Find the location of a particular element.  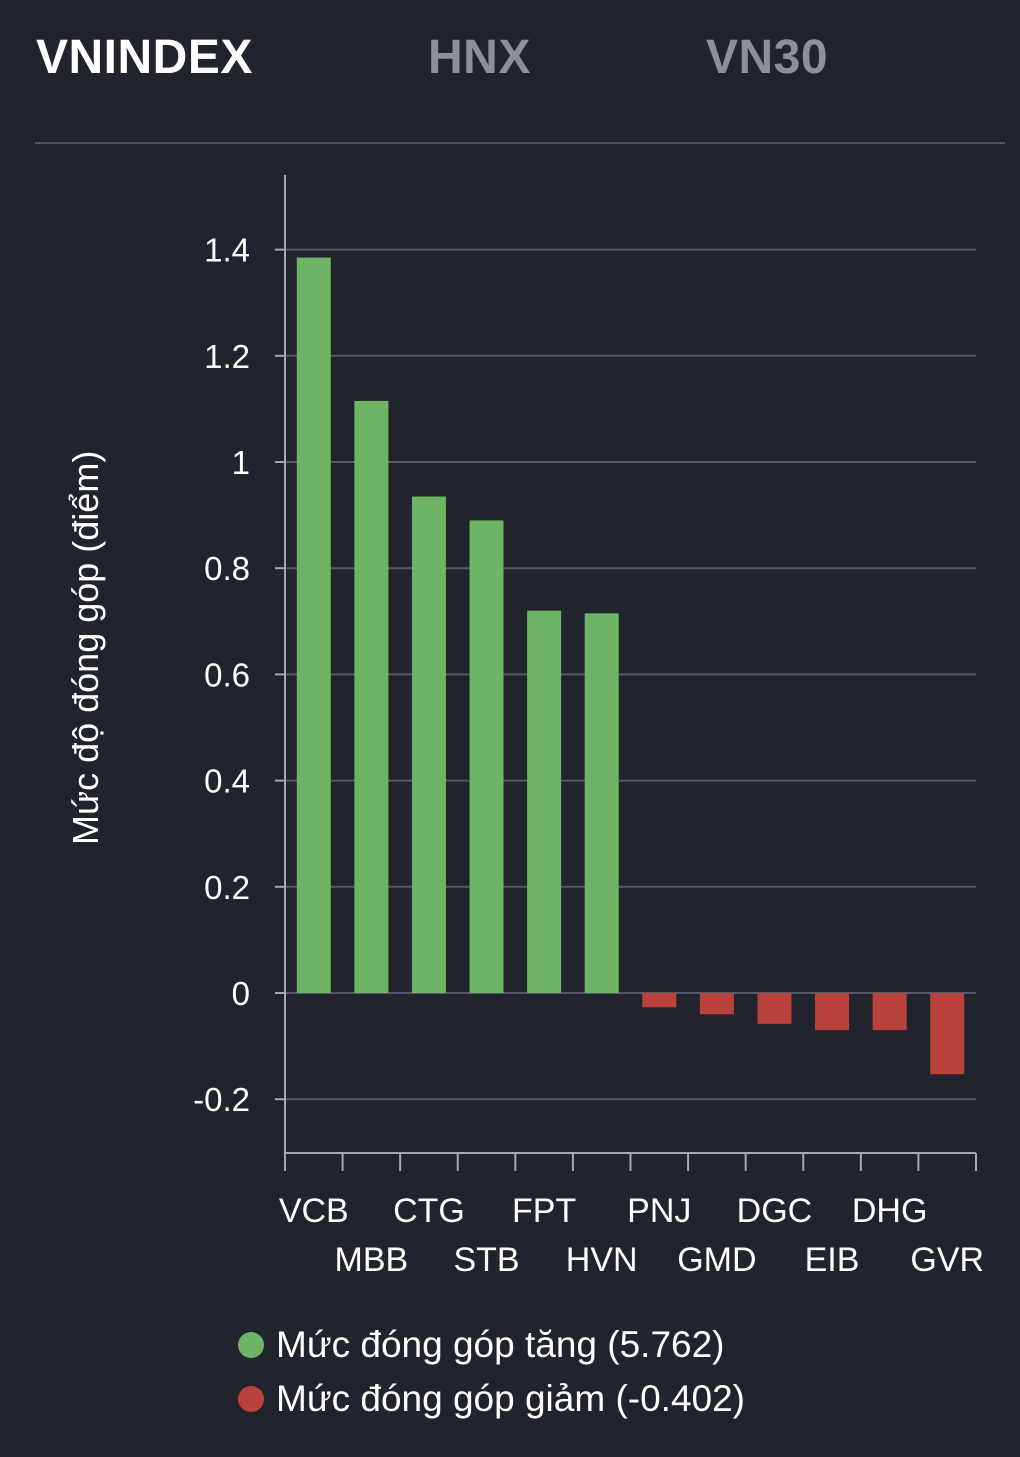

bar-ctg is located at coordinates (428, 744).